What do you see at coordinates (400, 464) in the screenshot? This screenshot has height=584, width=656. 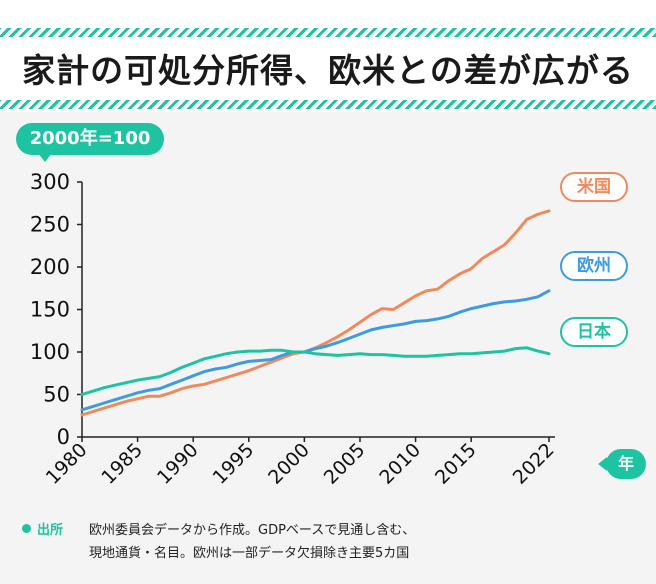 I see `x-tick-label: 2010` at bounding box center [400, 464].